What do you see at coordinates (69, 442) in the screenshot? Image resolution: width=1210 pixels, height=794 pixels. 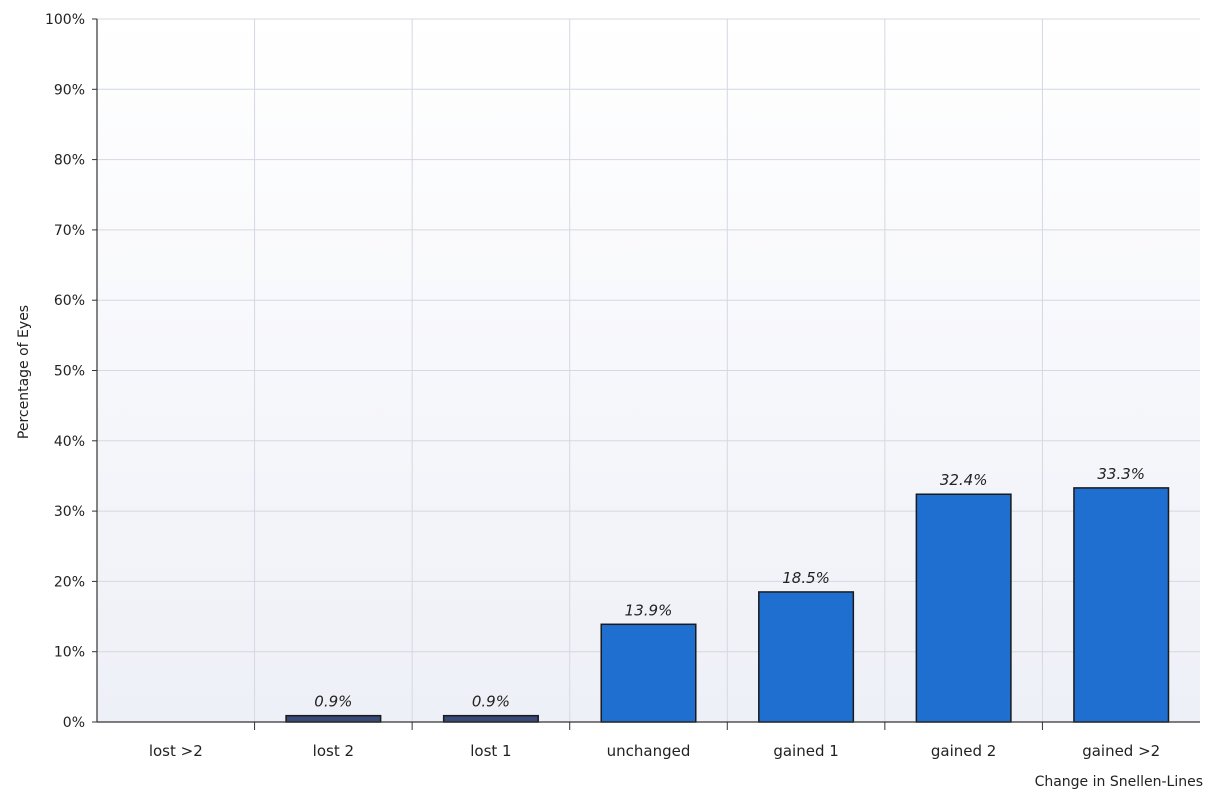 I see `y-tick-label: 40%` at bounding box center [69, 442].